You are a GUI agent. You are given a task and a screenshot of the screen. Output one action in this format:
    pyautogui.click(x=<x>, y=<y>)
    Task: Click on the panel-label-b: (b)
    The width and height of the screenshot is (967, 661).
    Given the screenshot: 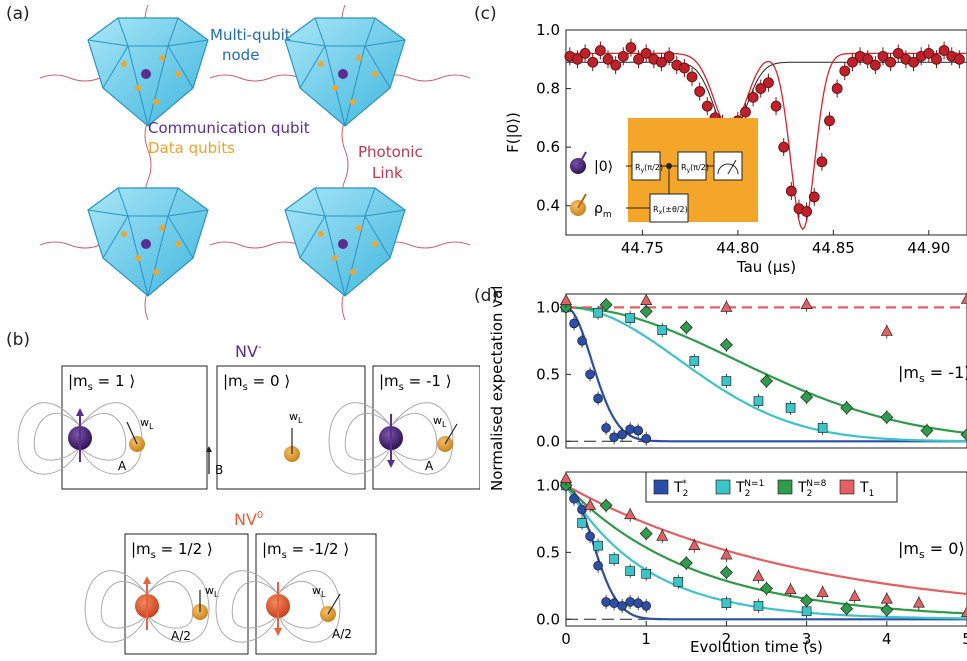 What is the action you would take?
    pyautogui.click(x=18, y=340)
    